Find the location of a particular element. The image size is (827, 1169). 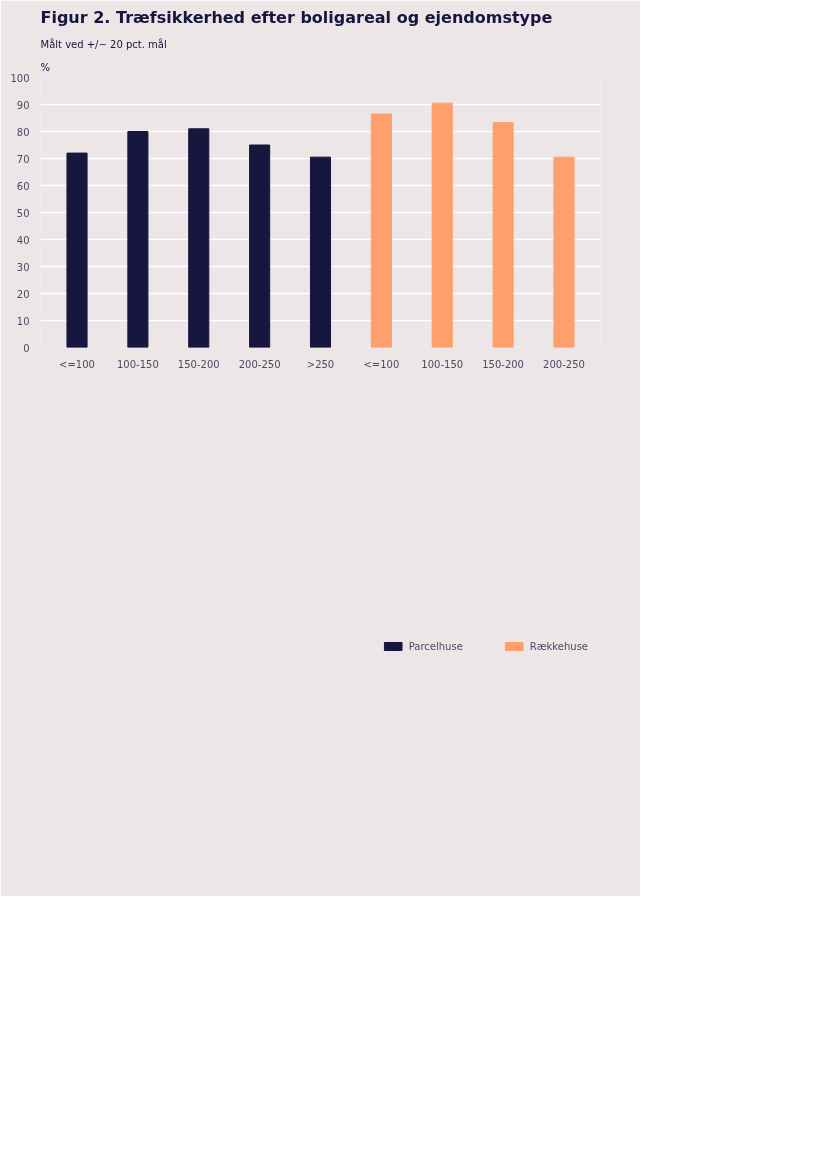

y-tick-label: 100 is located at coordinates (20, 78).